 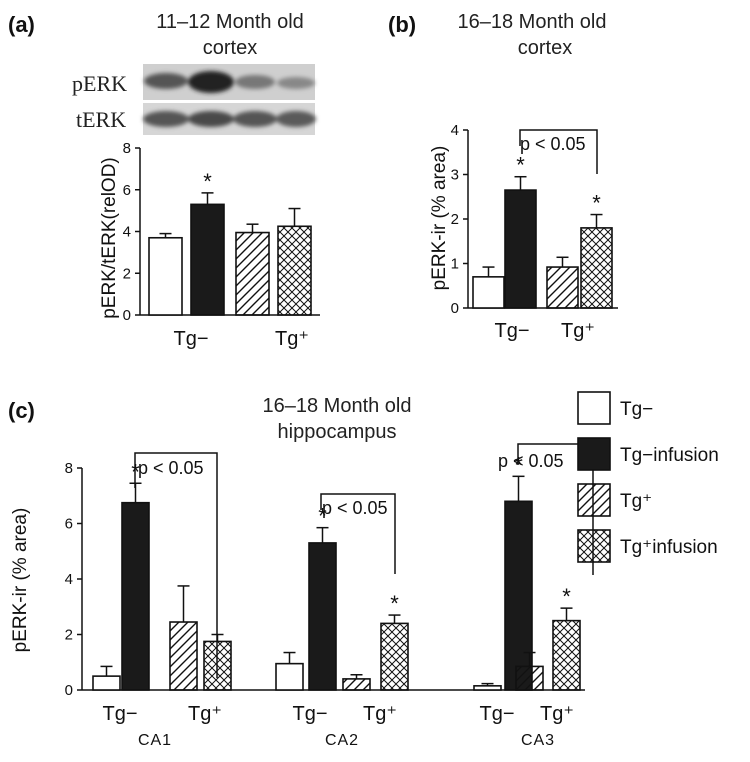 I want to click on panel-c-title: 16–18 Month old, so click(x=336, y=406).